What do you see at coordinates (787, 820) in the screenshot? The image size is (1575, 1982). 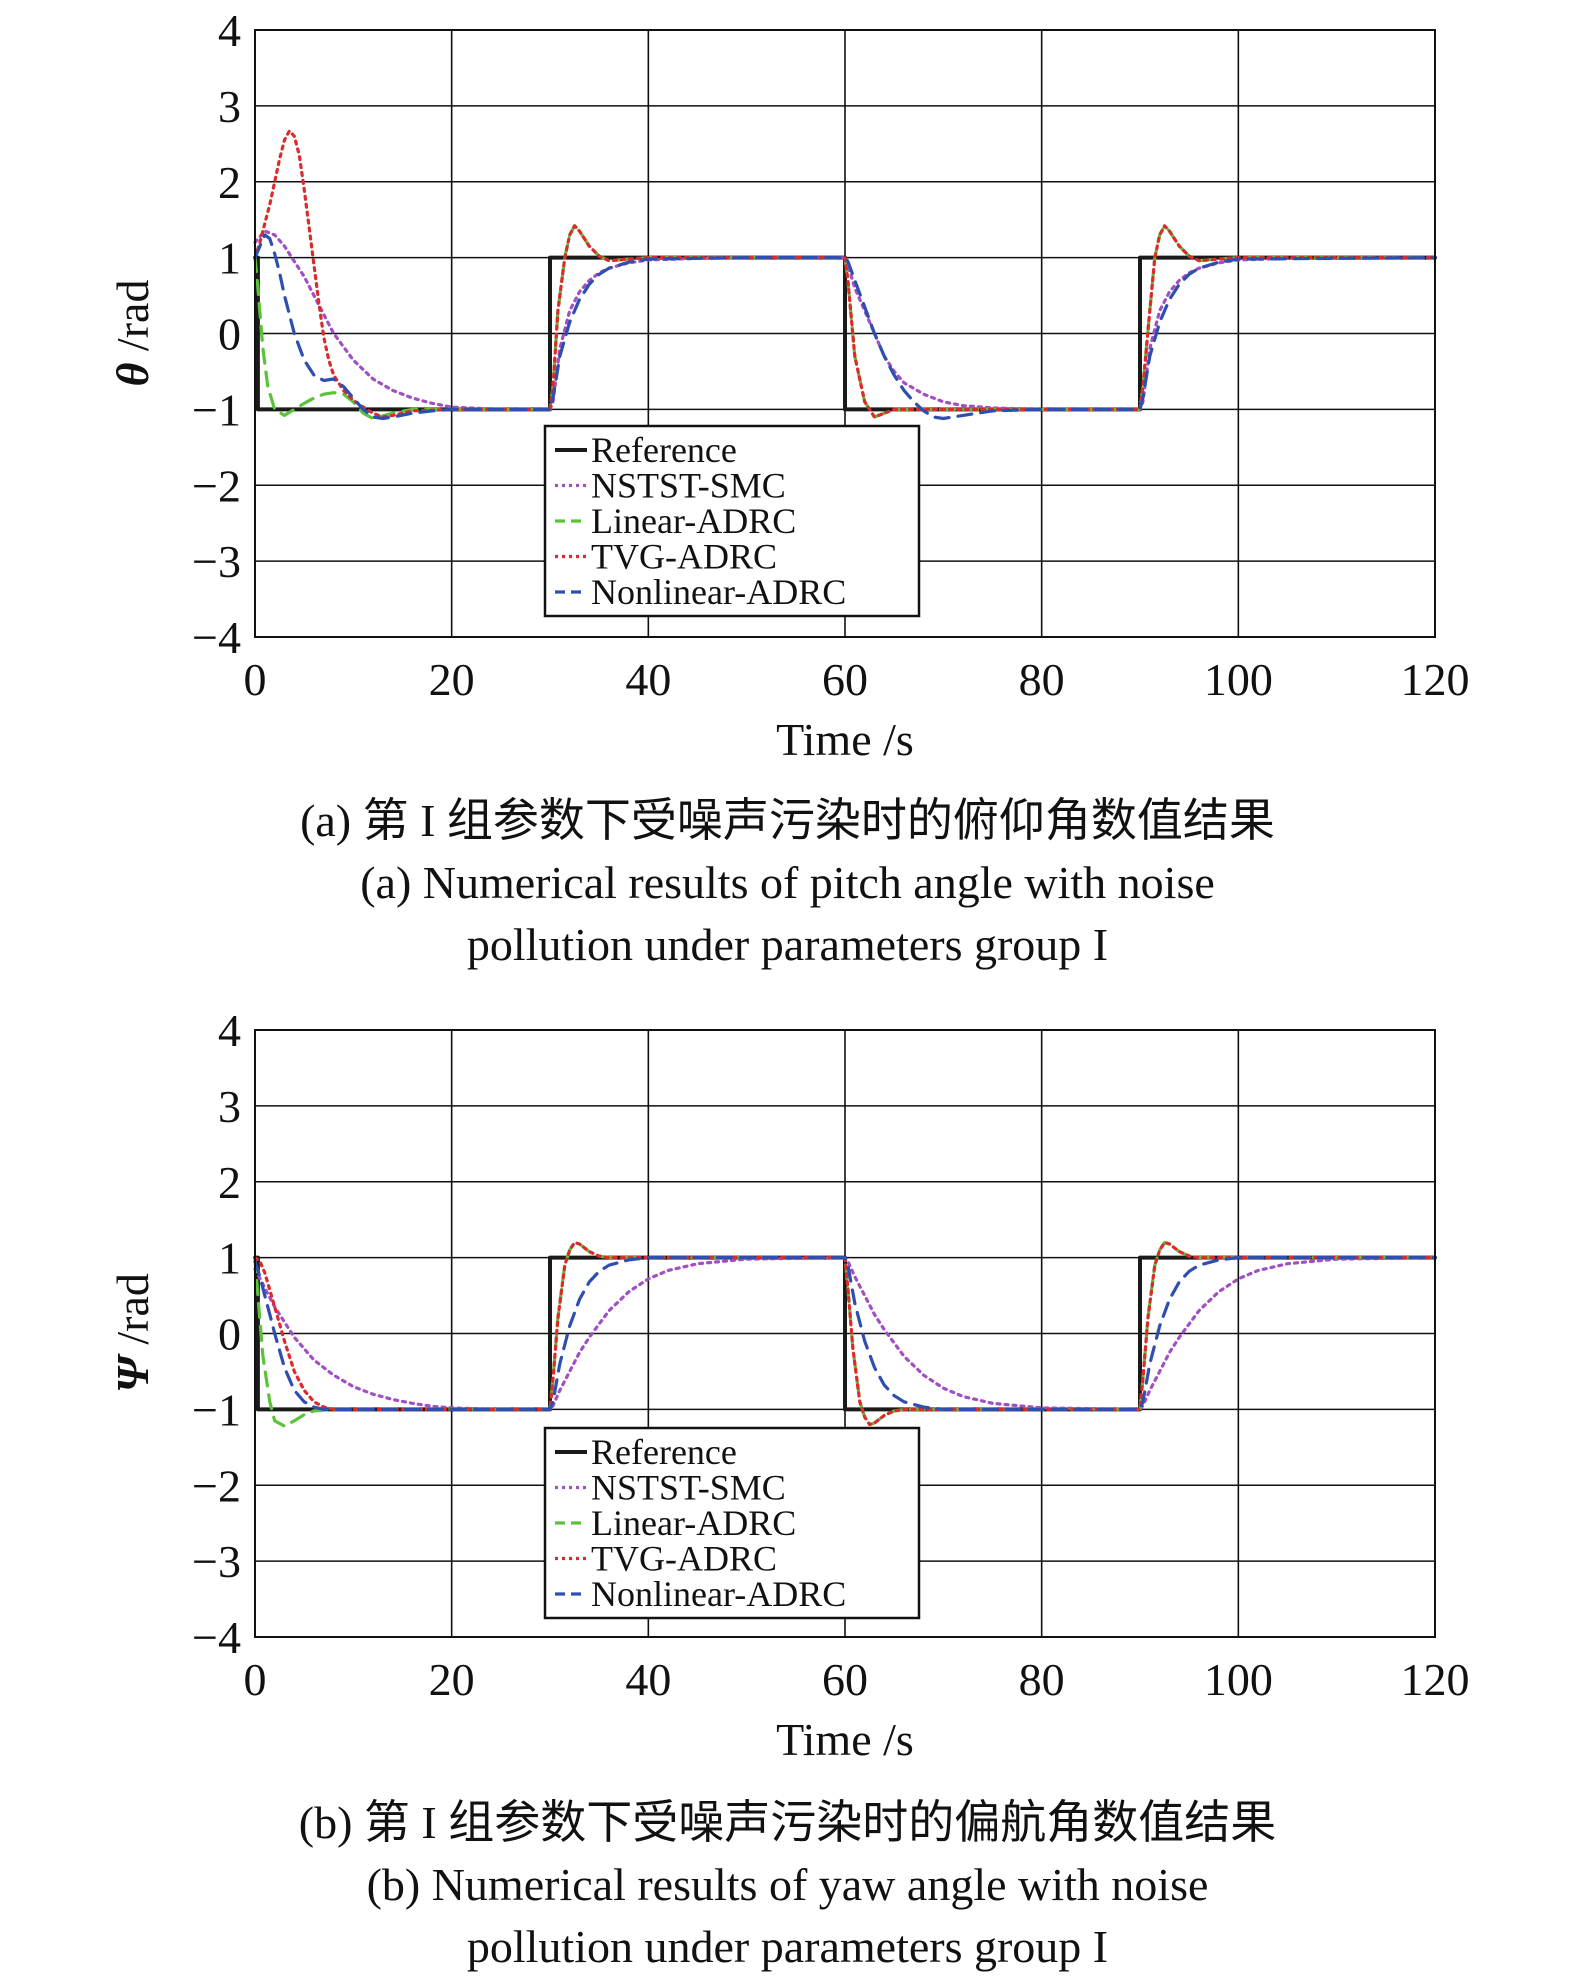 I see `caption-a-chinese: (a) 第 I 组参数下受噪声污染时的俯仰角数值结果` at bounding box center [787, 820].